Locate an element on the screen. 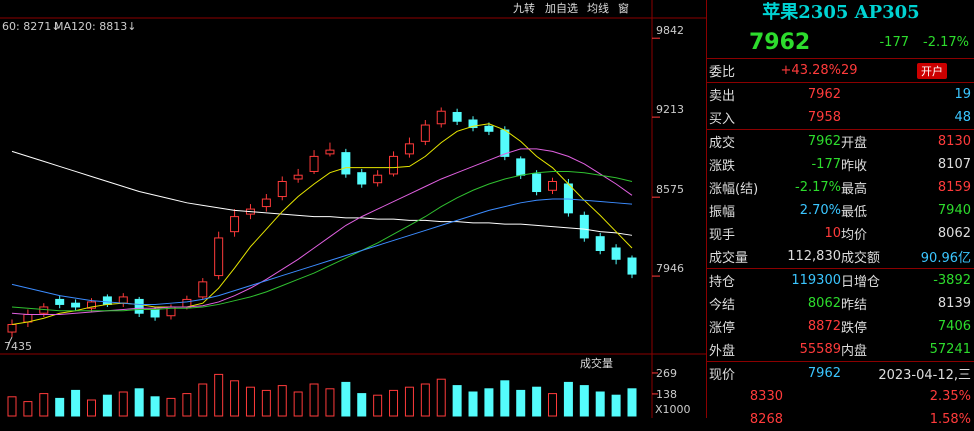 The height and width of the screenshot is (431, 974). quote-cell: 昨结 is located at coordinates (854, 305).